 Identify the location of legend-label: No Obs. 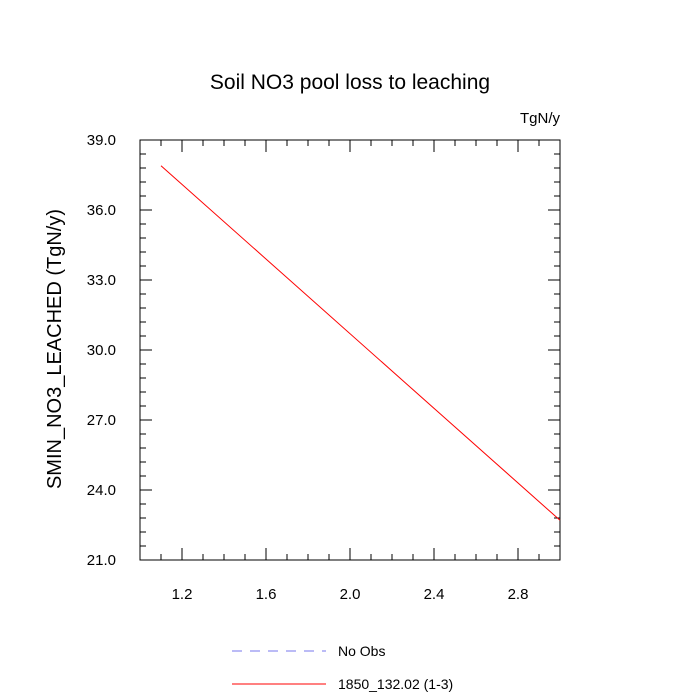
(361, 651).